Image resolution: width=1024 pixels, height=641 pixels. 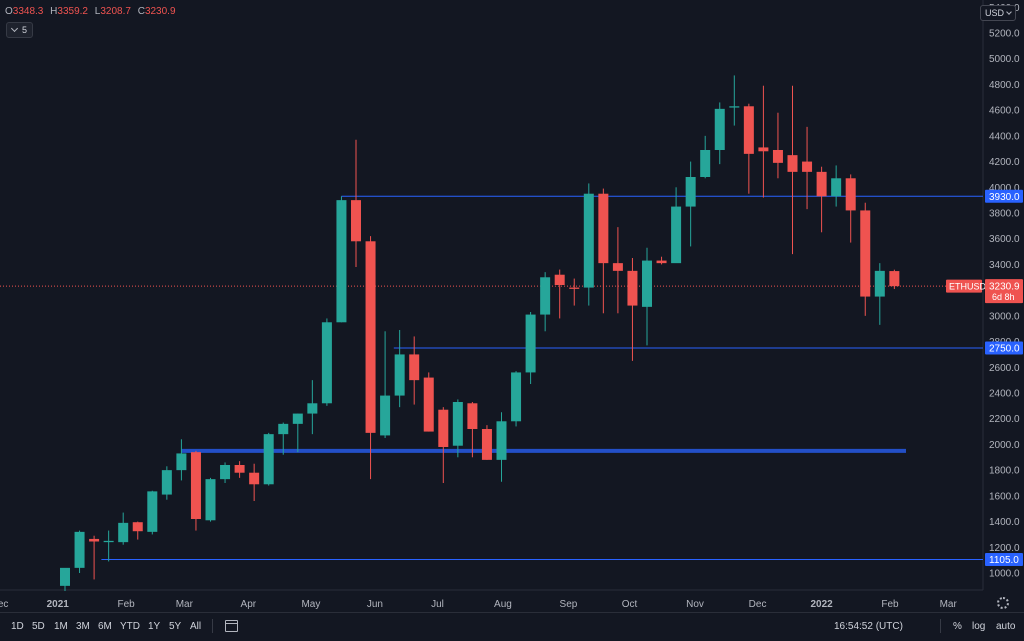 What do you see at coordinates (957, 626) in the screenshot?
I see `percent-toggle: %` at bounding box center [957, 626].